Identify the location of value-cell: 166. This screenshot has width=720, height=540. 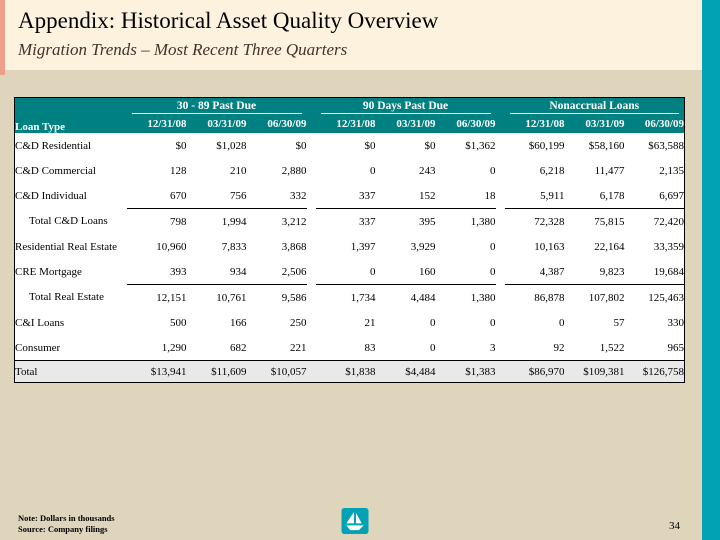
(238, 322).